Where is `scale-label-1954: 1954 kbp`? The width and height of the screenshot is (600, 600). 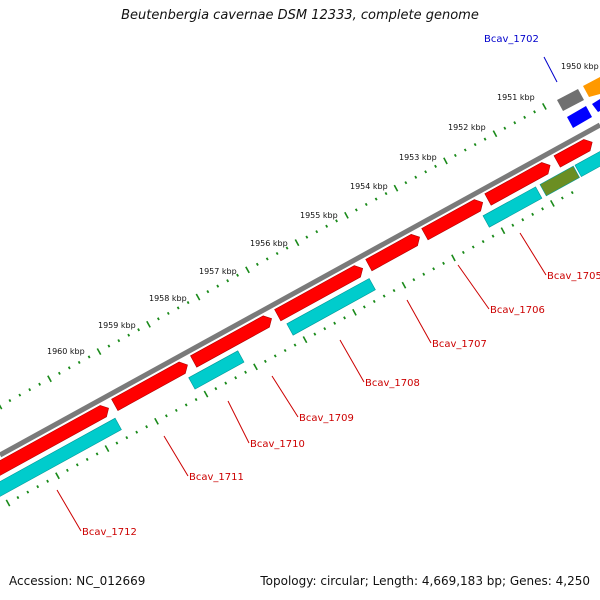 scale-label-1954: 1954 kbp is located at coordinates (369, 186).